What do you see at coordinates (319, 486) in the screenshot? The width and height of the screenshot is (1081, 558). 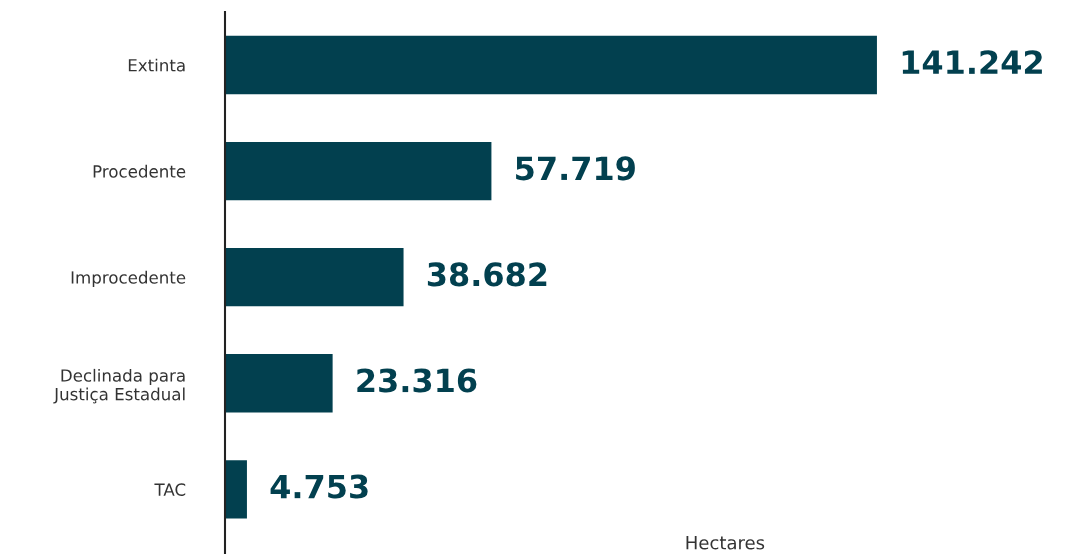 I see `data-label: 4.753` at bounding box center [319, 486].